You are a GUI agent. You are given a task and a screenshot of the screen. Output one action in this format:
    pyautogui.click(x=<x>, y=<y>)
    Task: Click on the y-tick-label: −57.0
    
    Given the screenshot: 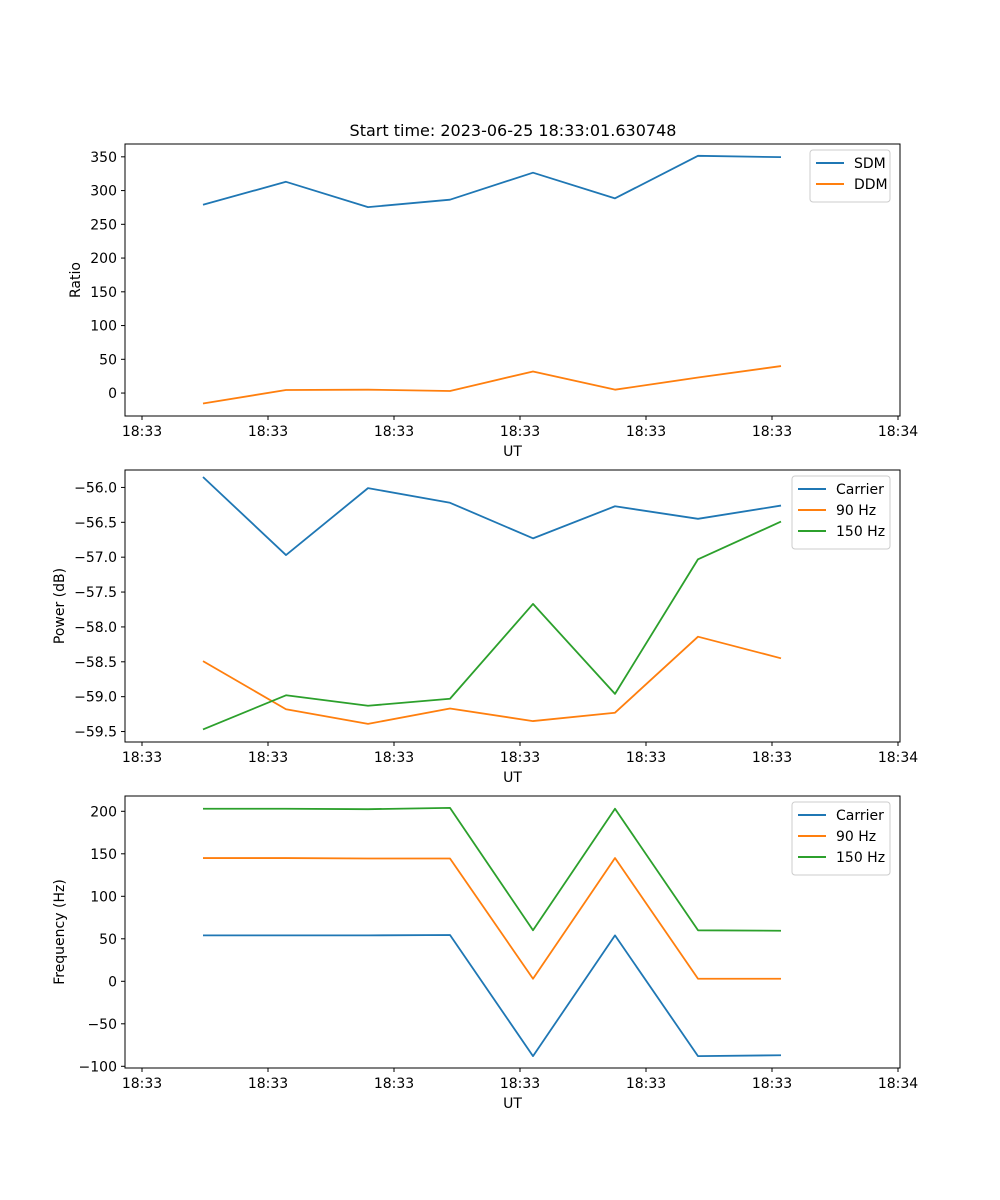 What is the action you would take?
    pyautogui.click(x=95, y=558)
    